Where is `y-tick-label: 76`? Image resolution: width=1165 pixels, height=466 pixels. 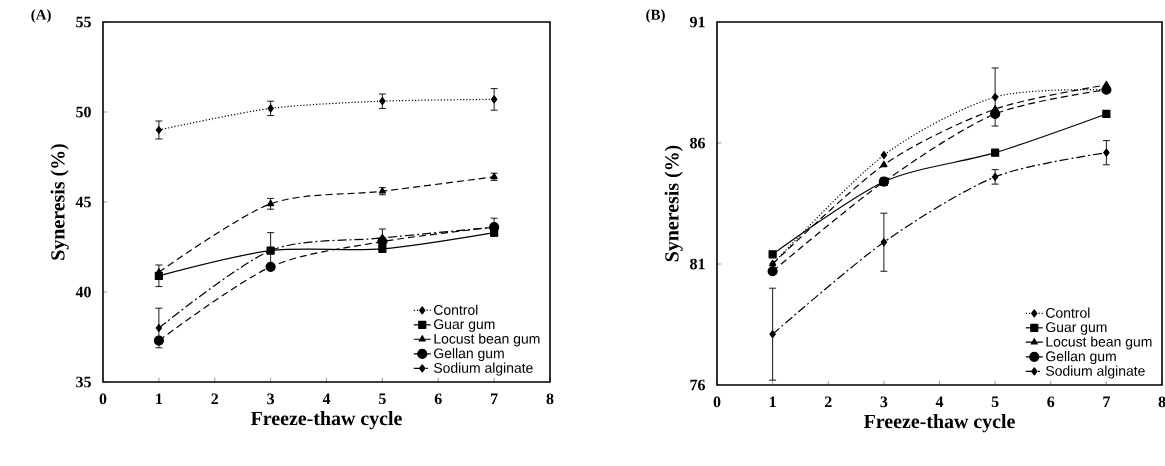 y-tick-label: 76 is located at coordinates (698, 385).